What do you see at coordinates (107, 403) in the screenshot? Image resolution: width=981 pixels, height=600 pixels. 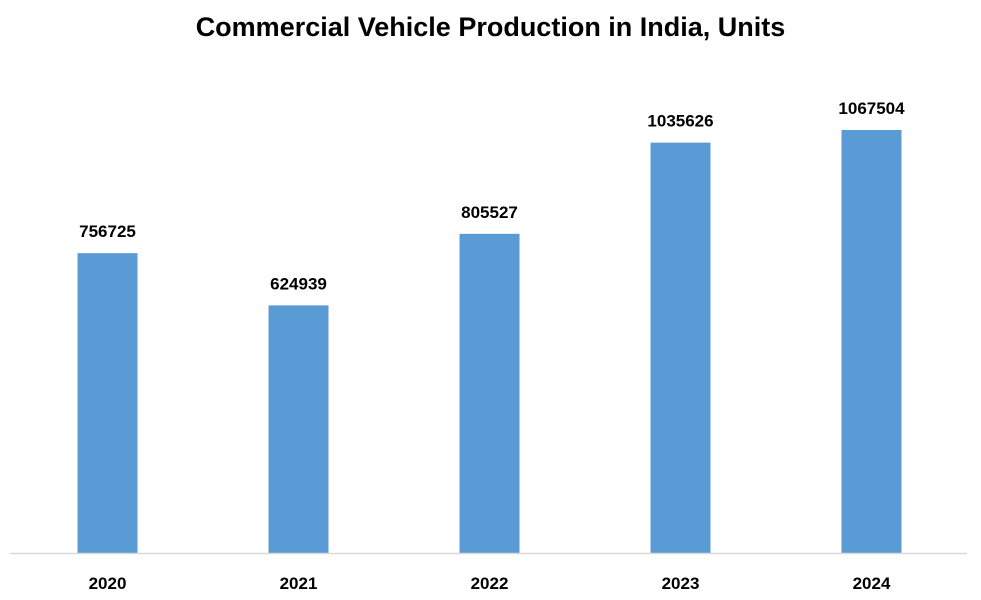 I see `bar-2020` at bounding box center [107, 403].